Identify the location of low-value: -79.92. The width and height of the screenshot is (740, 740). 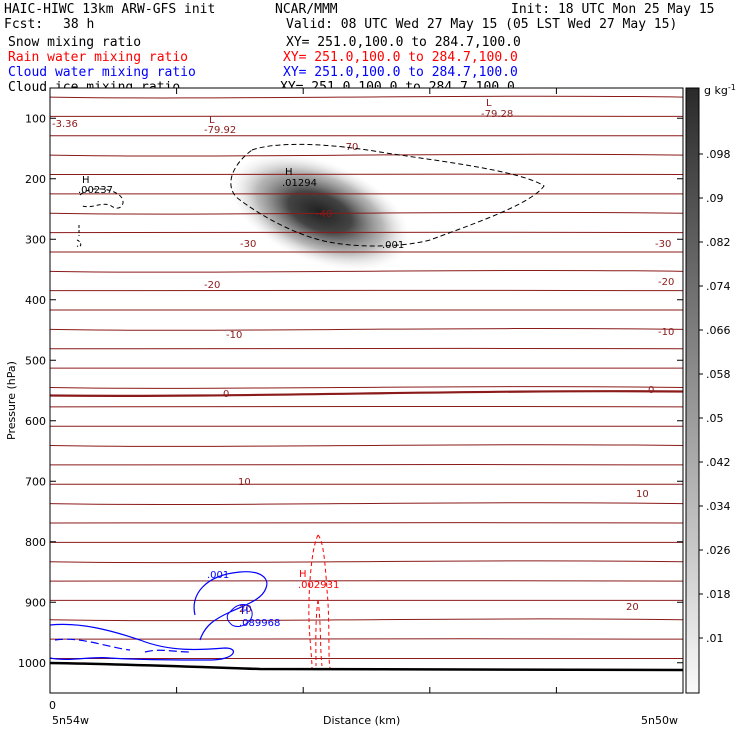
(220, 130).